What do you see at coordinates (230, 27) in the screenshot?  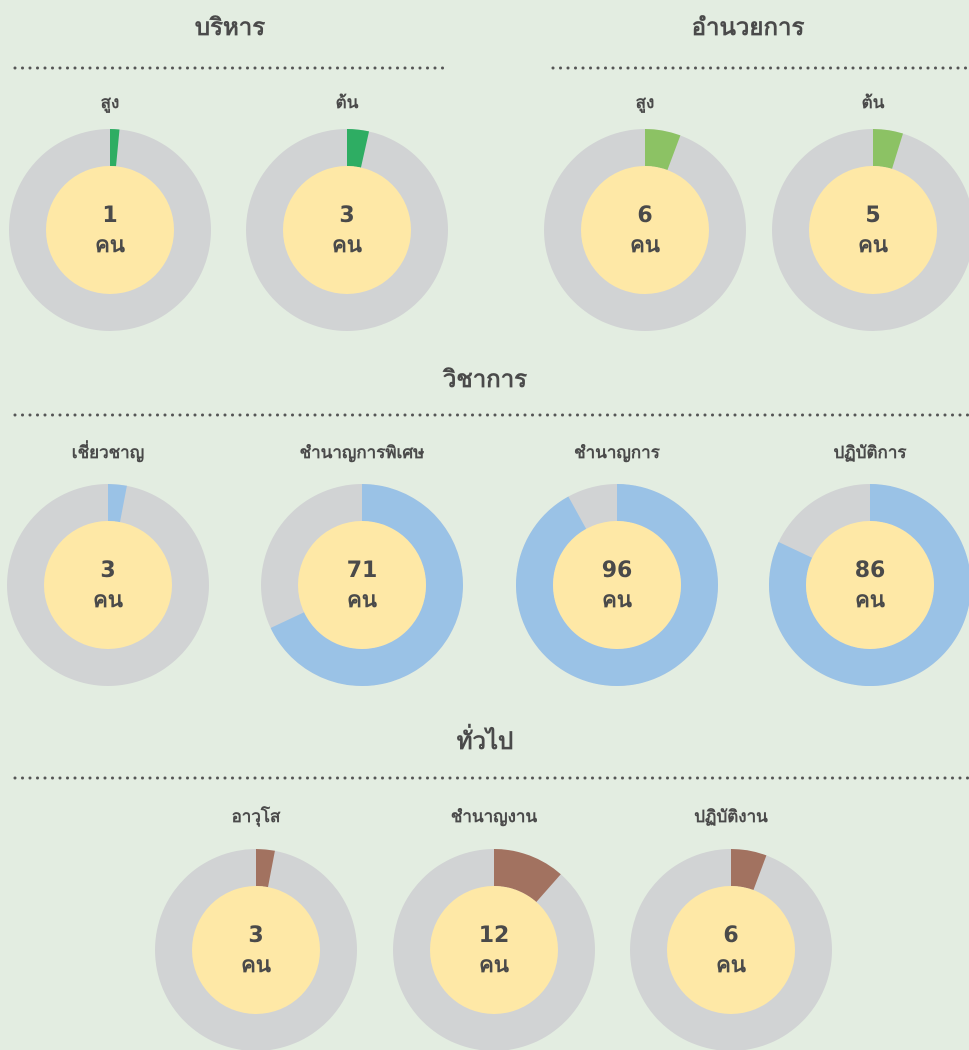 I see `section-title: บริหาร` at bounding box center [230, 27].